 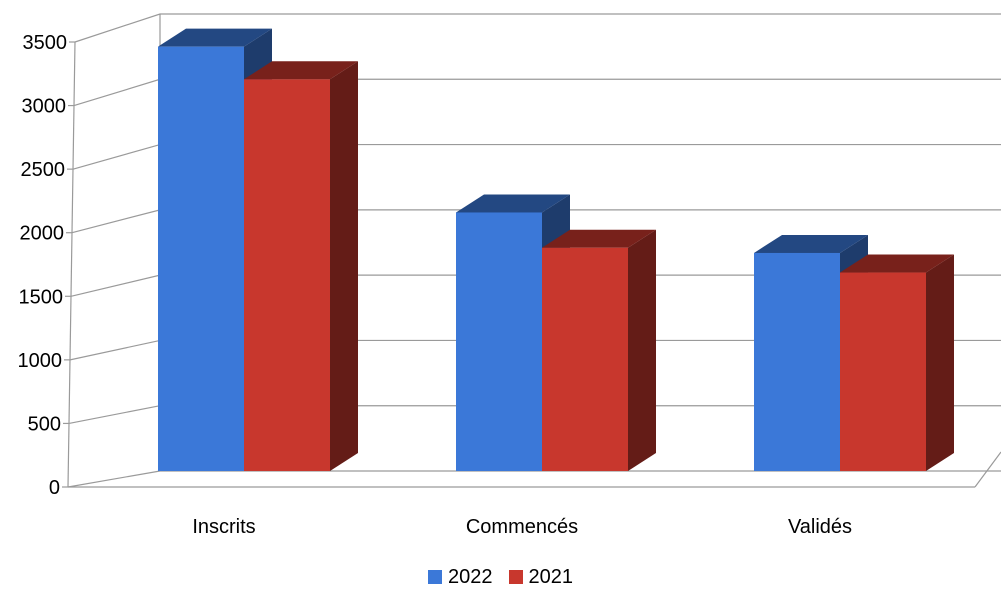 What do you see at coordinates (534, 479) in the screenshot?
I see `floor-back-edge` at bounding box center [534, 479].